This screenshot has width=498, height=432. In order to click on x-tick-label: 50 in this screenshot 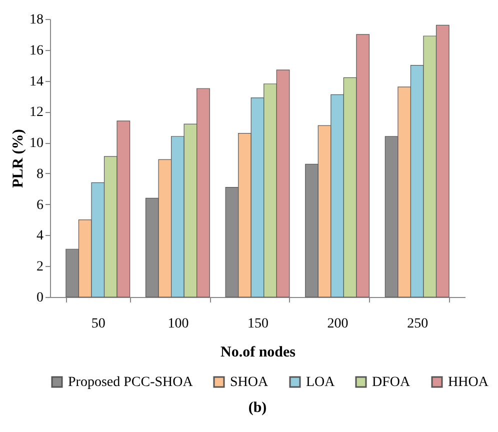, I will do `click(98, 324)`.